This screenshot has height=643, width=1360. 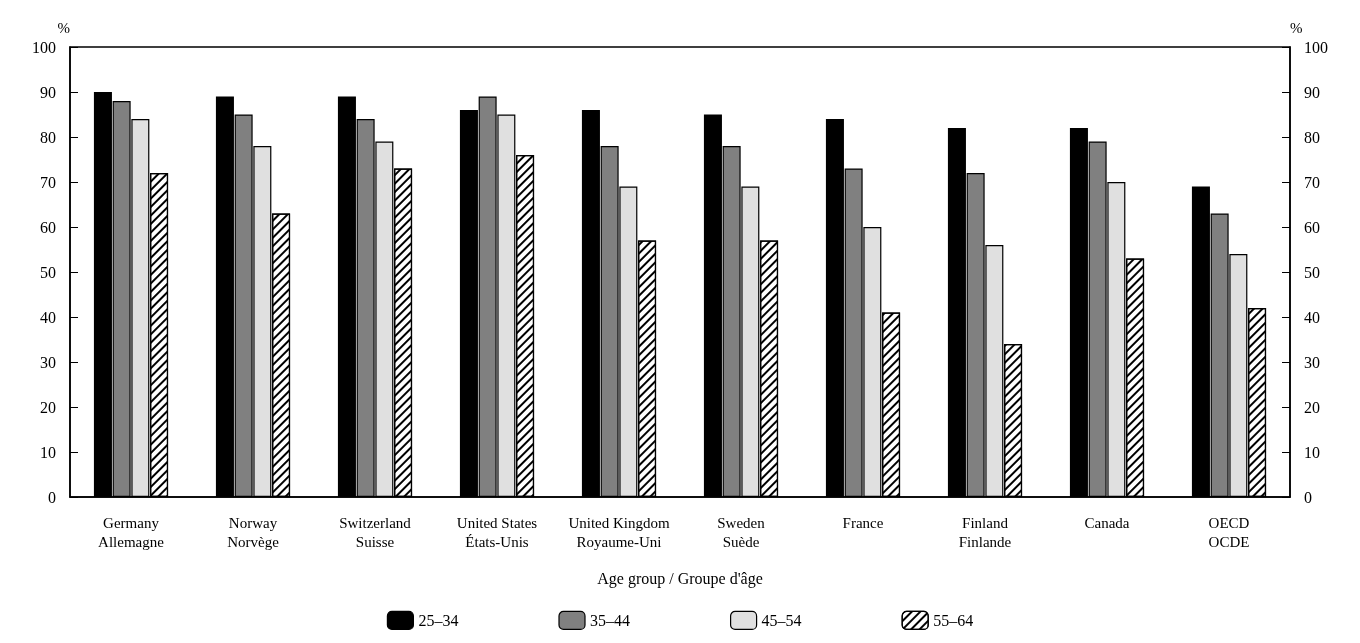 What do you see at coordinates (1312, 452) in the screenshot?
I see `y2-tick-label: 10` at bounding box center [1312, 452].